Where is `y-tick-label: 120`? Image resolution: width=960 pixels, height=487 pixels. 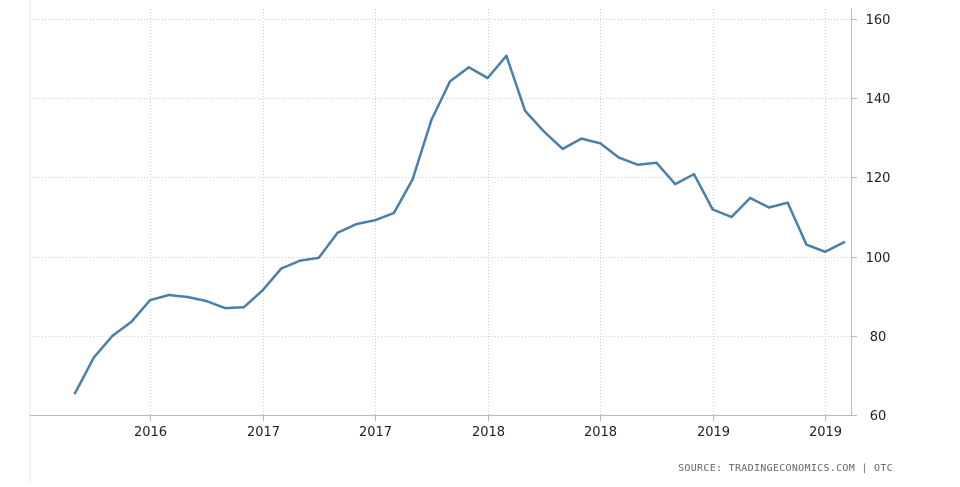 y-tick-label: 120 is located at coordinates (878, 178).